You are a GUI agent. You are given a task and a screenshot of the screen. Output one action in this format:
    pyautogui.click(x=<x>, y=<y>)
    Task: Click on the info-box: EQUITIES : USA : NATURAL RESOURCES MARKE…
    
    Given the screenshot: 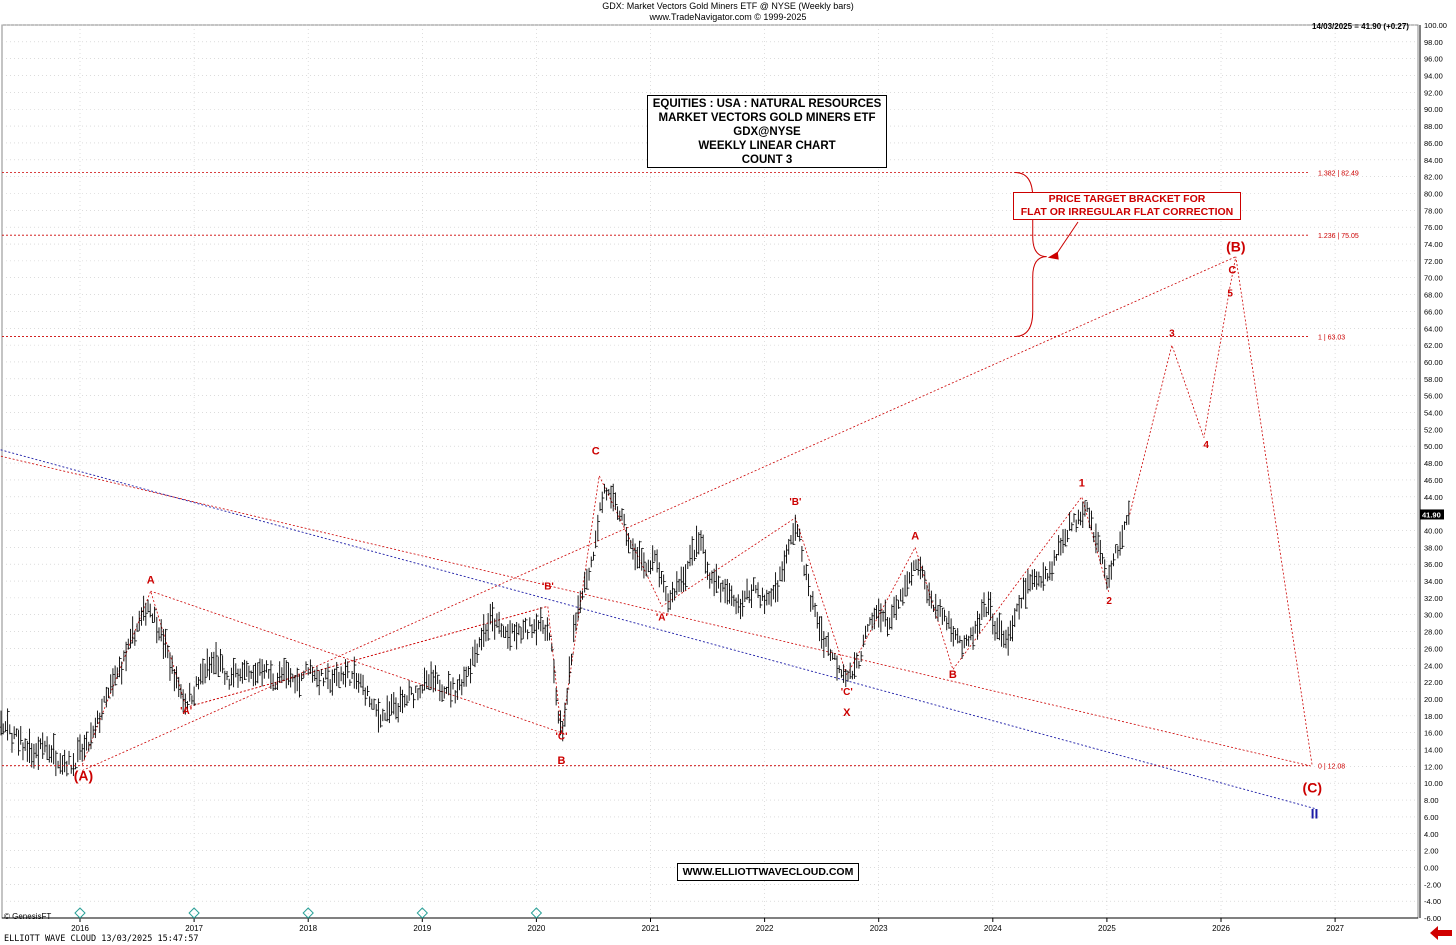 What is the action you would take?
    pyautogui.click(x=767, y=131)
    